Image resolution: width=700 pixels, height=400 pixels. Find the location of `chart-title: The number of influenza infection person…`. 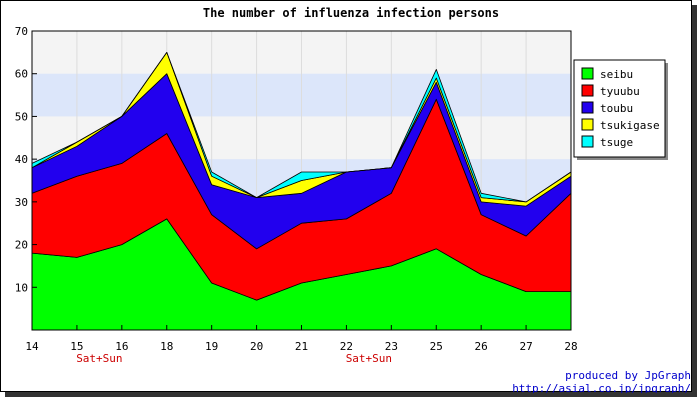

chart-title: The number of influenza infection person… is located at coordinates (351, 13).